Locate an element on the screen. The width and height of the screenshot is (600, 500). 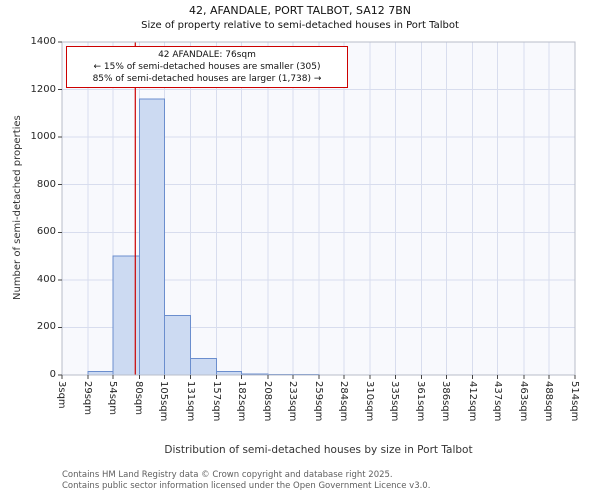
annotation-property-line: 42 AFANDALE: 76sqm is located at coordinates (207, 55).